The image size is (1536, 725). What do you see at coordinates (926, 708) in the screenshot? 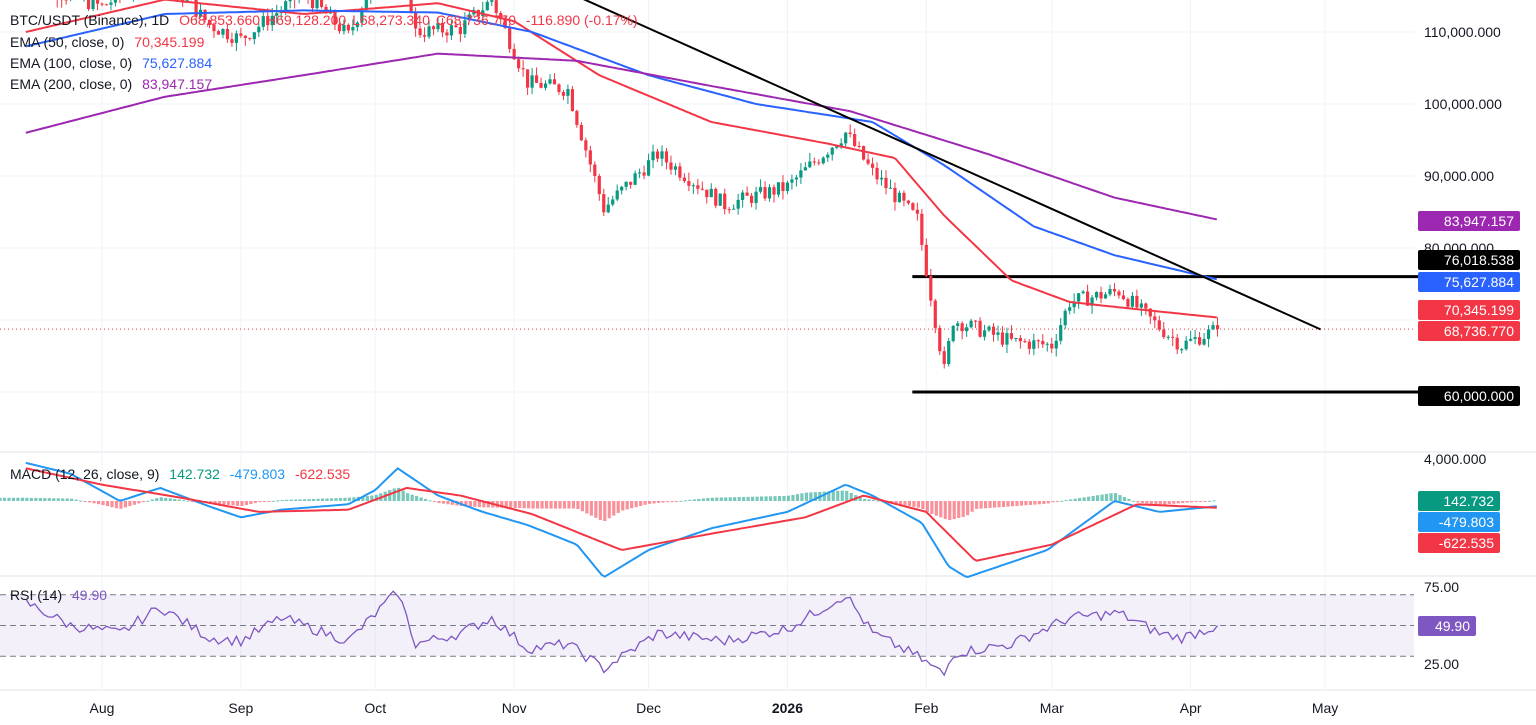
I see `time-axis-label: Feb` at bounding box center [926, 708].